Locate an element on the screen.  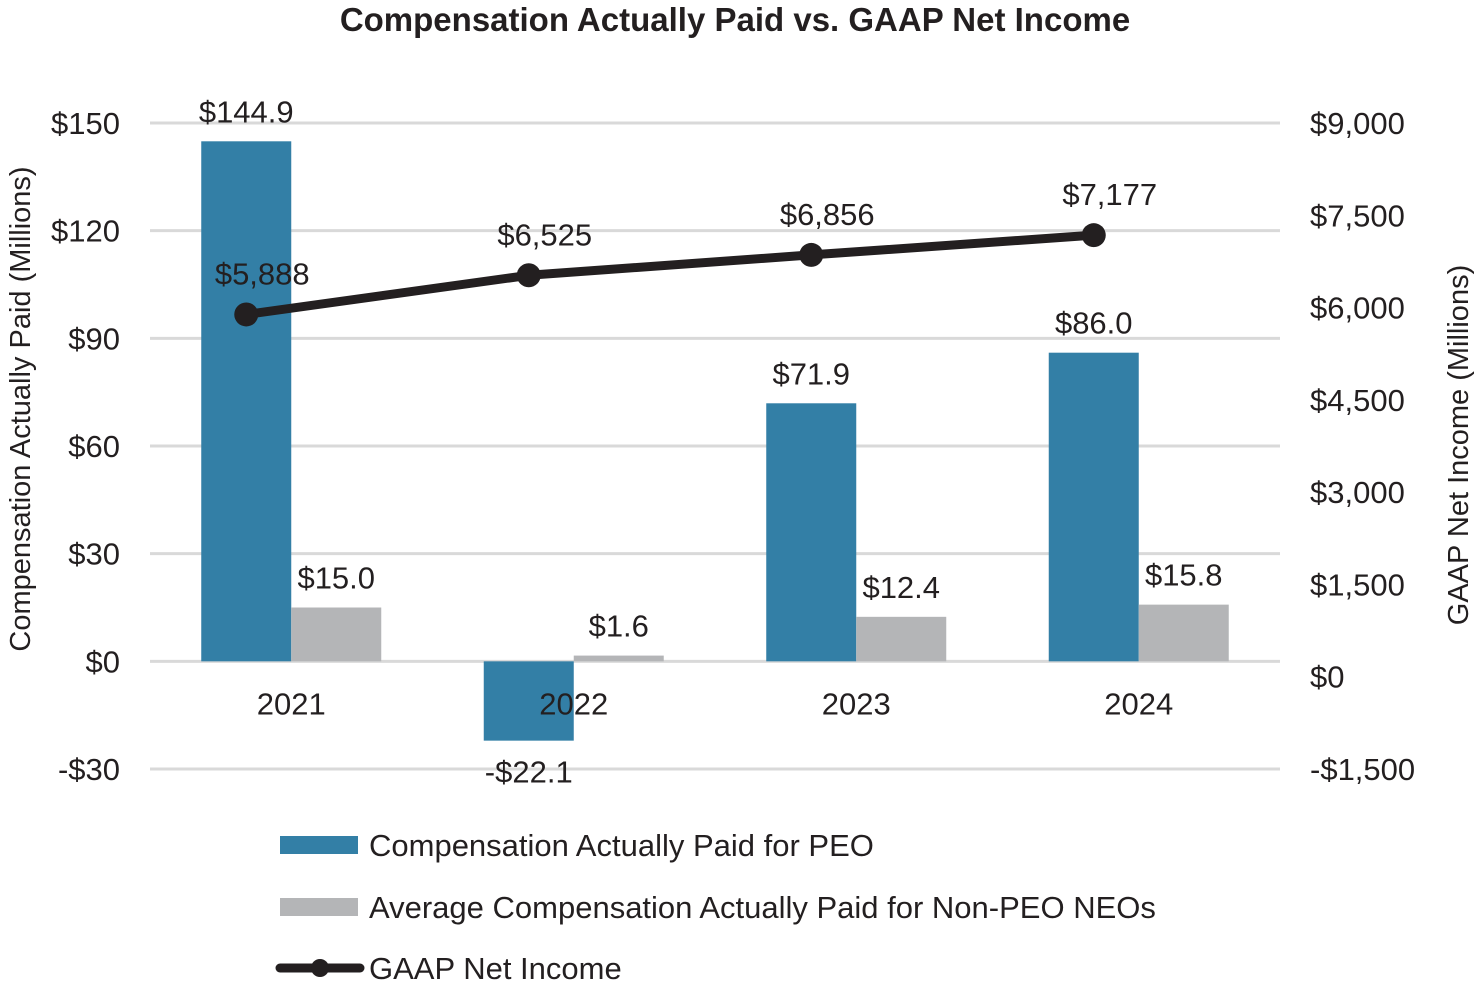
x-tick-label: 2023 is located at coordinates (856, 703).